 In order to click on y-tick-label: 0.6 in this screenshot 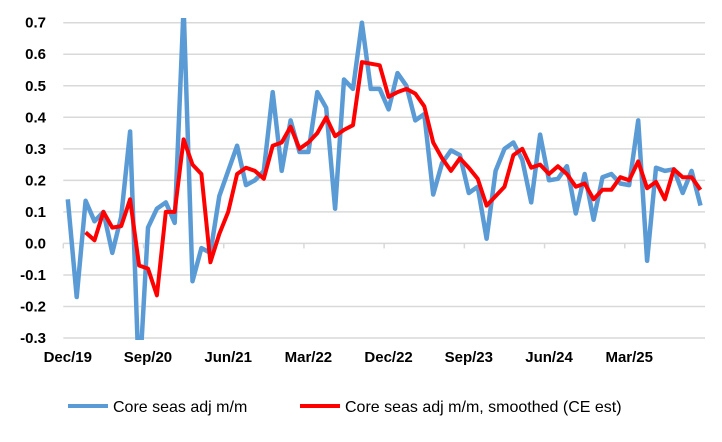, I will do `click(35, 54)`.